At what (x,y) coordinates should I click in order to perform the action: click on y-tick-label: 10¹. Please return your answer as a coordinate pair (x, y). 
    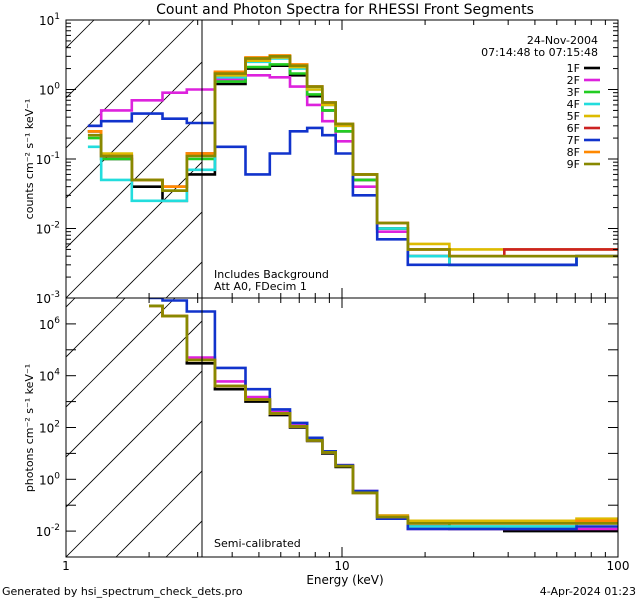
    Looking at the image, I should click on (49, 20).